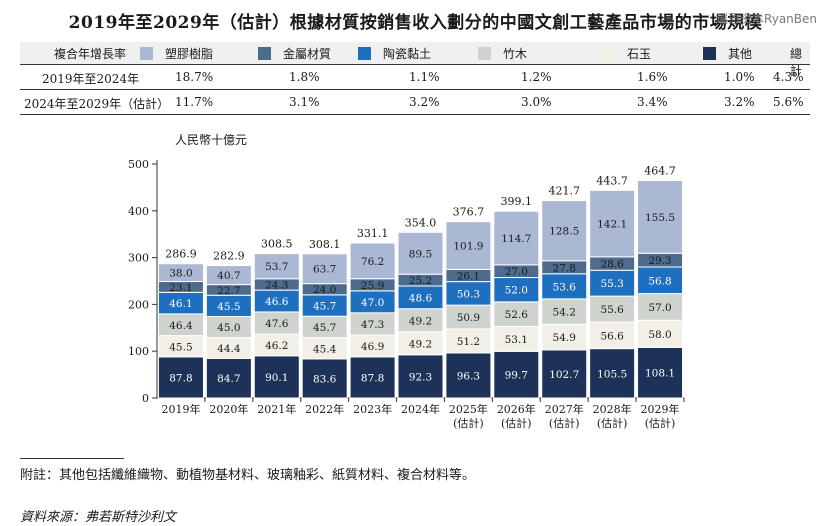 This screenshot has height=526, width=831. I want to click on cagr-cell: 1.6%, so click(652, 77).